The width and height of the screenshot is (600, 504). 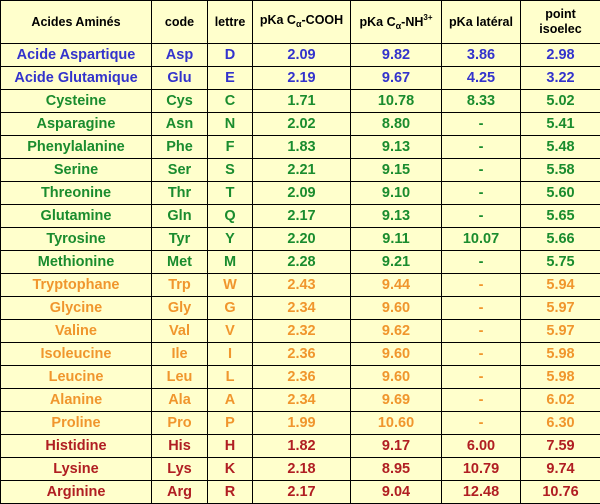 What do you see at coordinates (427, 17) in the screenshot?
I see `header-pka-nh-sup: 3+` at bounding box center [427, 17].